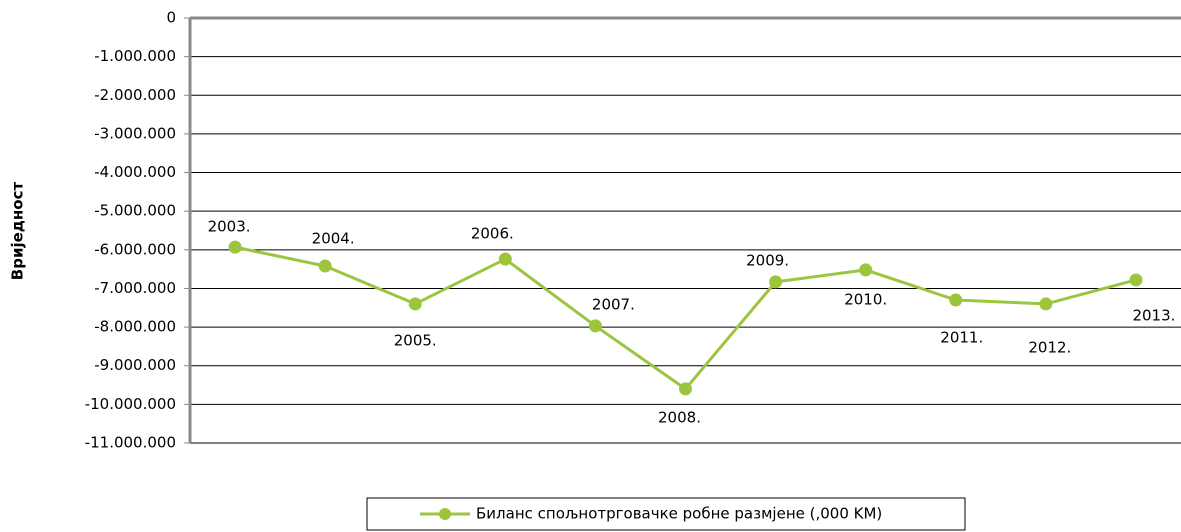 Image resolution: width=1181 pixels, height=532 pixels. Describe the element at coordinates (130, 404) in the screenshot. I see `y-tick-label: -10.000.000` at that location.